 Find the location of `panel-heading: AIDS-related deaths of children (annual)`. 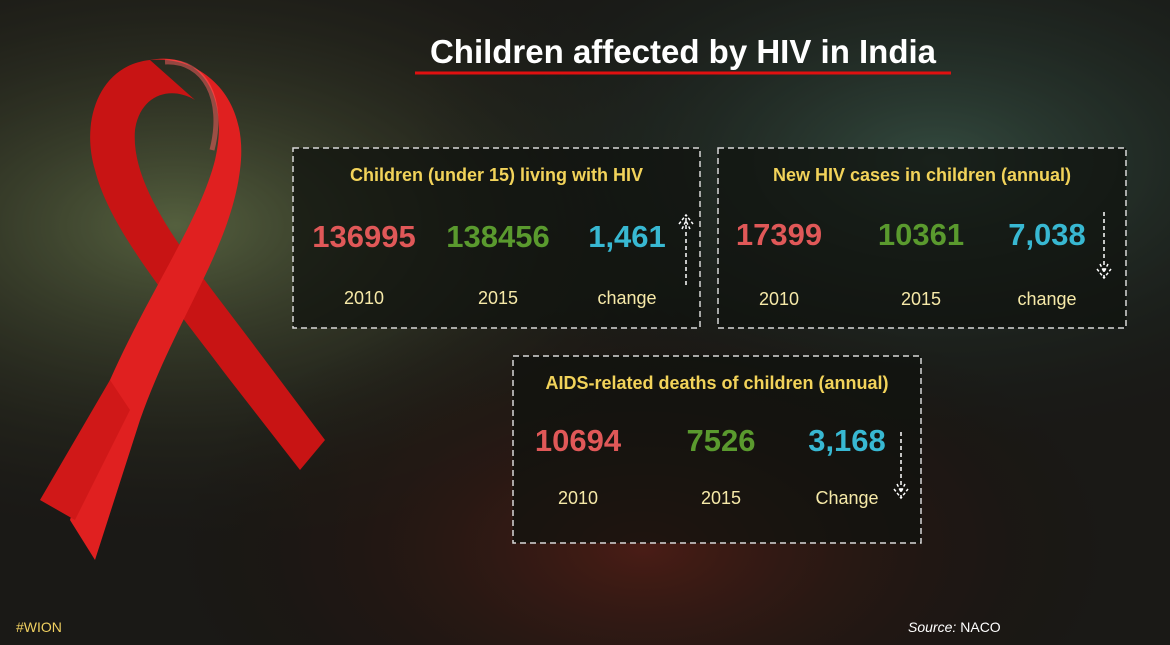

panel-heading: AIDS-related deaths of children (annual) is located at coordinates (716, 383).